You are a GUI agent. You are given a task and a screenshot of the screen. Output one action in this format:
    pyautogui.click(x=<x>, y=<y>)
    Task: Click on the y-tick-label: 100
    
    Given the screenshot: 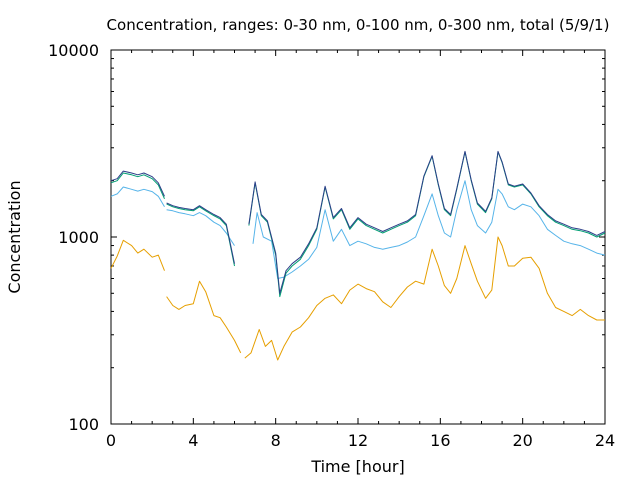 What is the action you would take?
    pyautogui.click(x=83, y=424)
    